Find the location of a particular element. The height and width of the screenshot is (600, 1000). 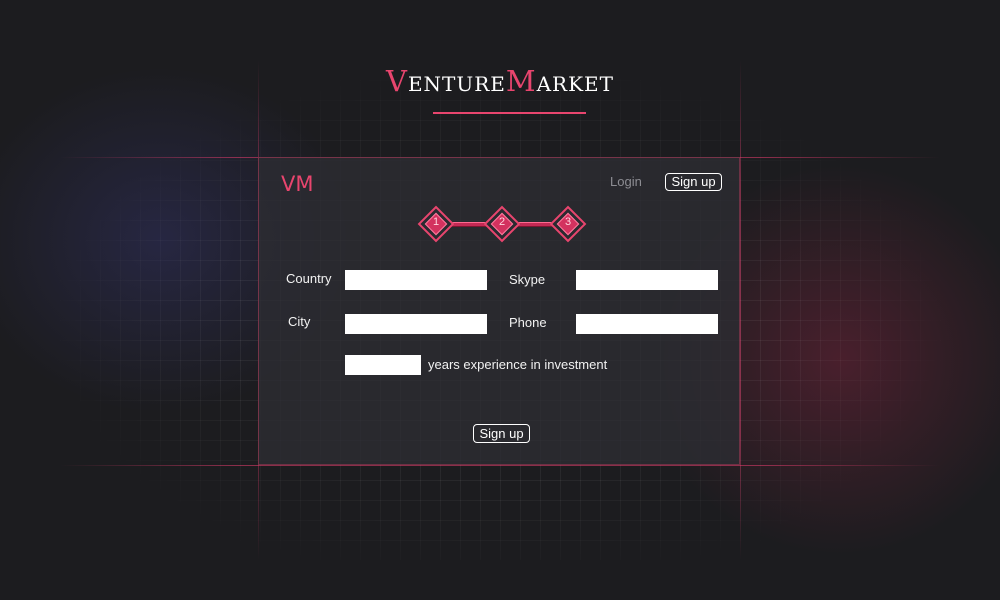

skype-input is located at coordinates (647, 280).